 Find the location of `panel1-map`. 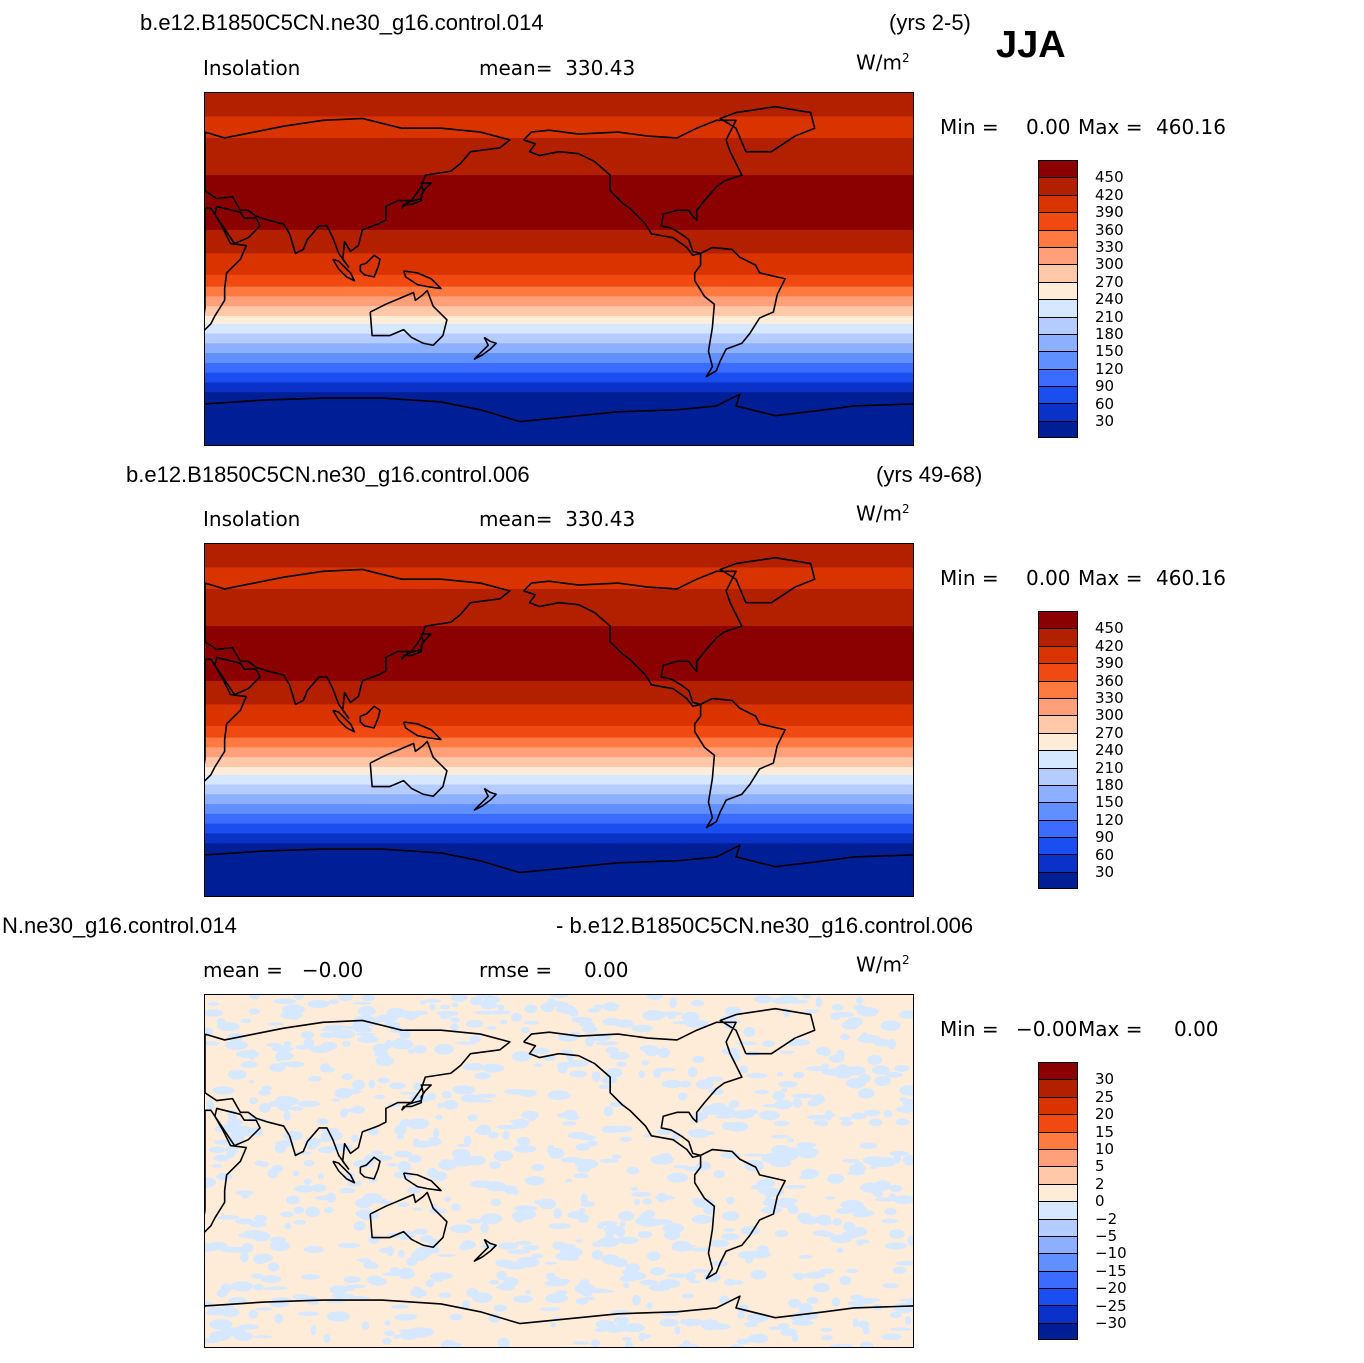

panel1-map is located at coordinates (559, 269).